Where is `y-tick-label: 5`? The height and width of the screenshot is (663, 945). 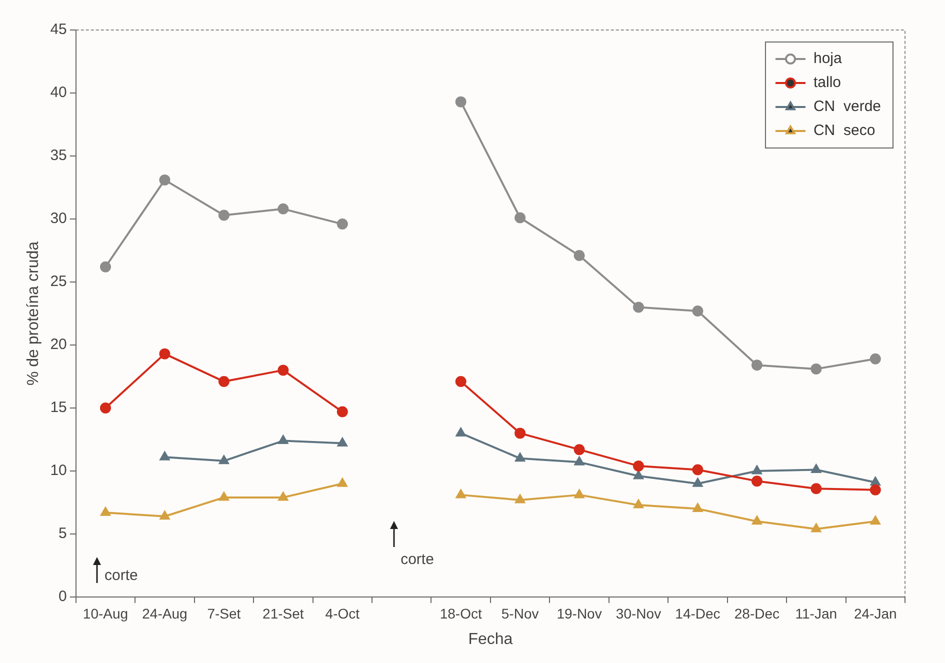 y-tick-label: 5 is located at coordinates (62, 533).